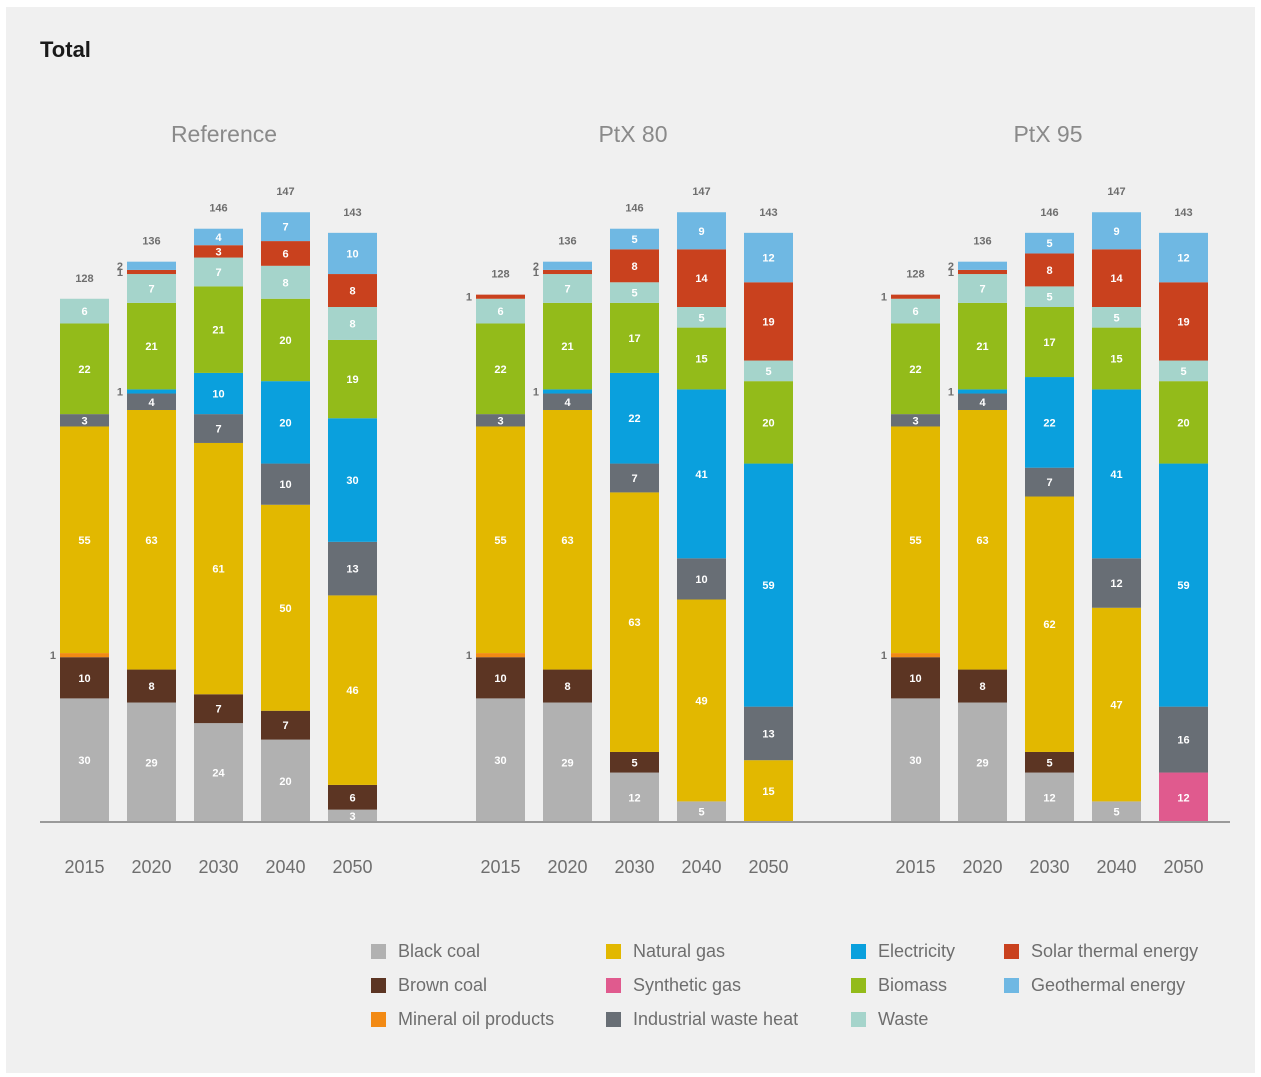 The width and height of the screenshot is (1261, 1077). I want to click on data-label: 46, so click(352, 691).